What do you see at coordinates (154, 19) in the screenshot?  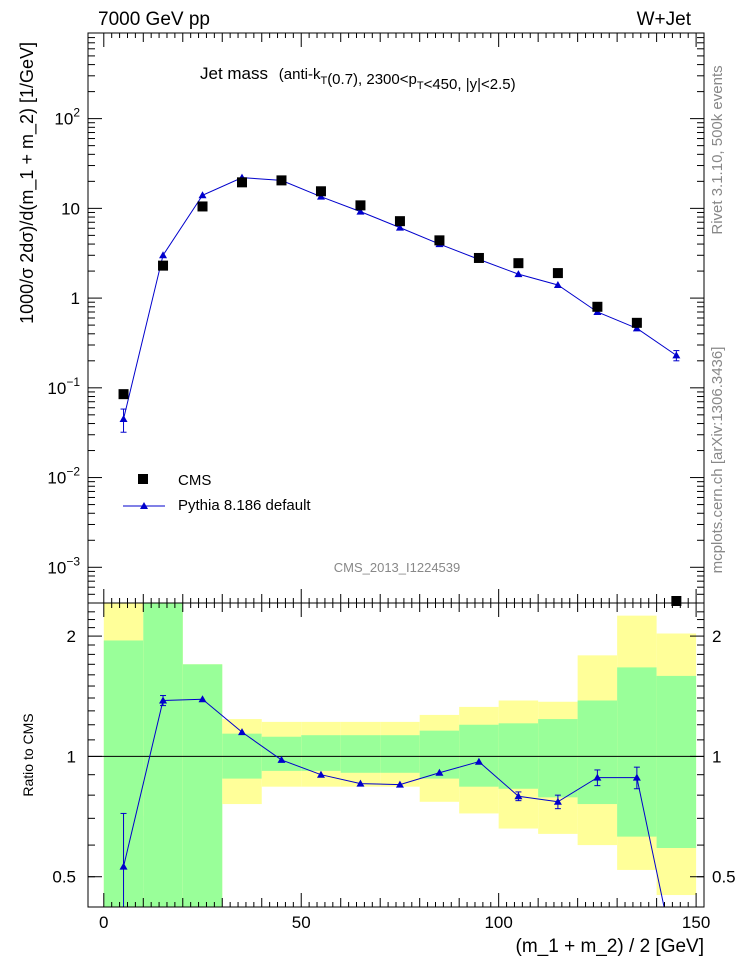 I see `energy-label: 7000 GeV pp` at bounding box center [154, 19].